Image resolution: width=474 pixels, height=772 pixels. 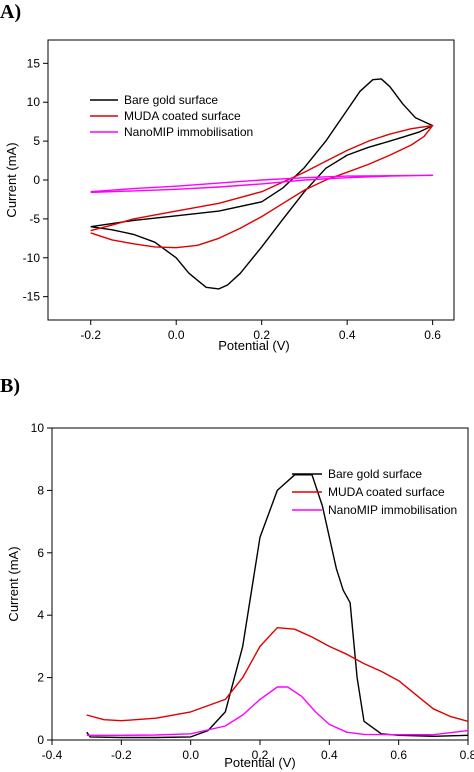 I want to click on panel-label: B), so click(x=10, y=386).